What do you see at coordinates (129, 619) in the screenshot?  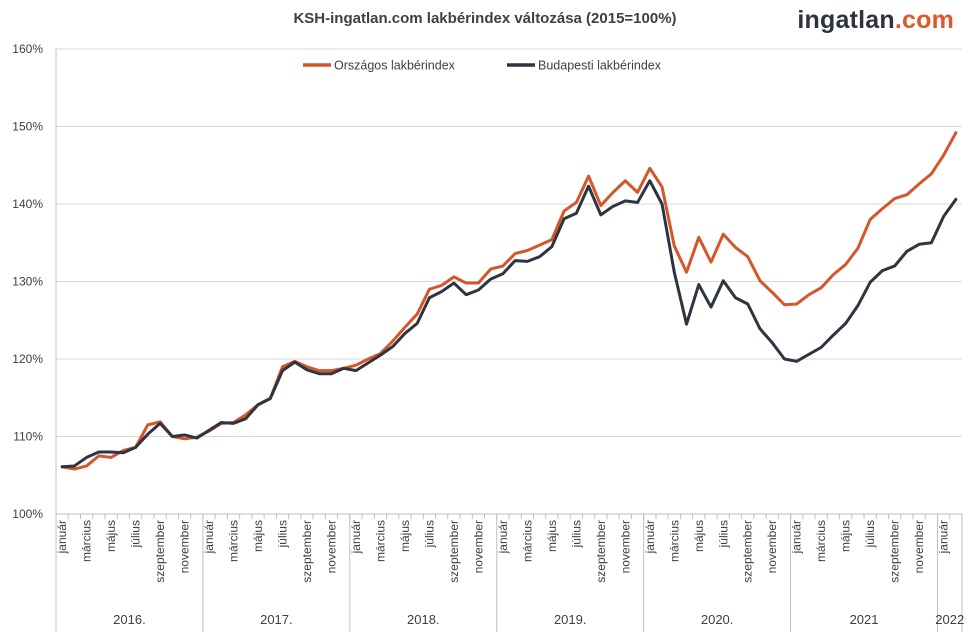 I see `year-label: 2016.` at bounding box center [129, 619].